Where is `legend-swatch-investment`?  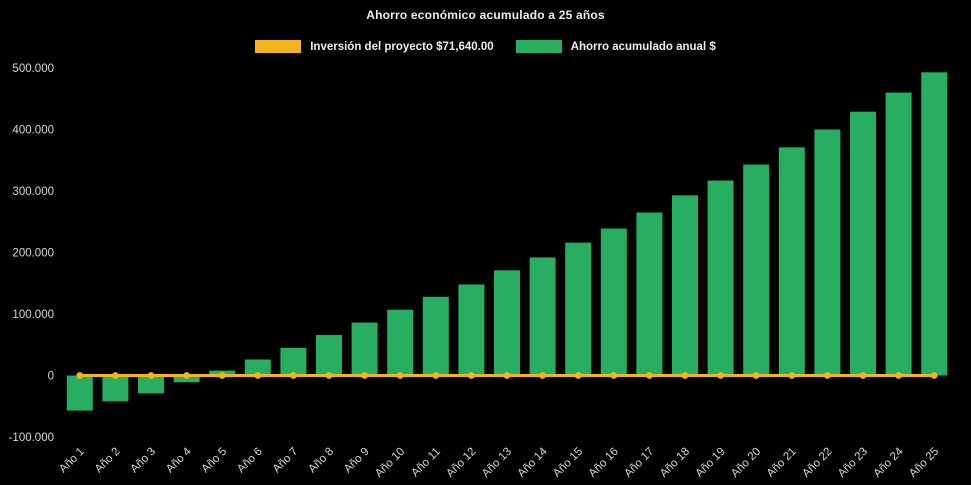
legend-swatch-investment is located at coordinates (278, 46).